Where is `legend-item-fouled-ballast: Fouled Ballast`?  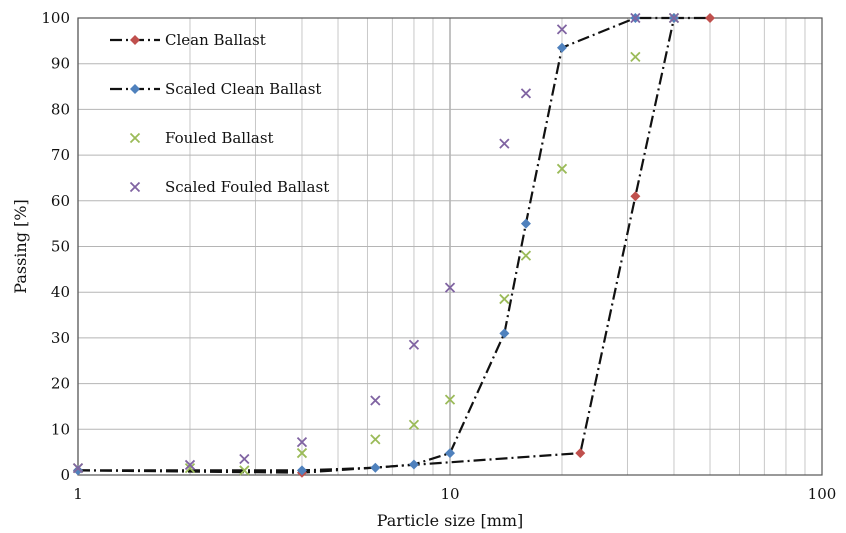 legend-item-fouled-ballast: Fouled Ballast is located at coordinates (201, 138).